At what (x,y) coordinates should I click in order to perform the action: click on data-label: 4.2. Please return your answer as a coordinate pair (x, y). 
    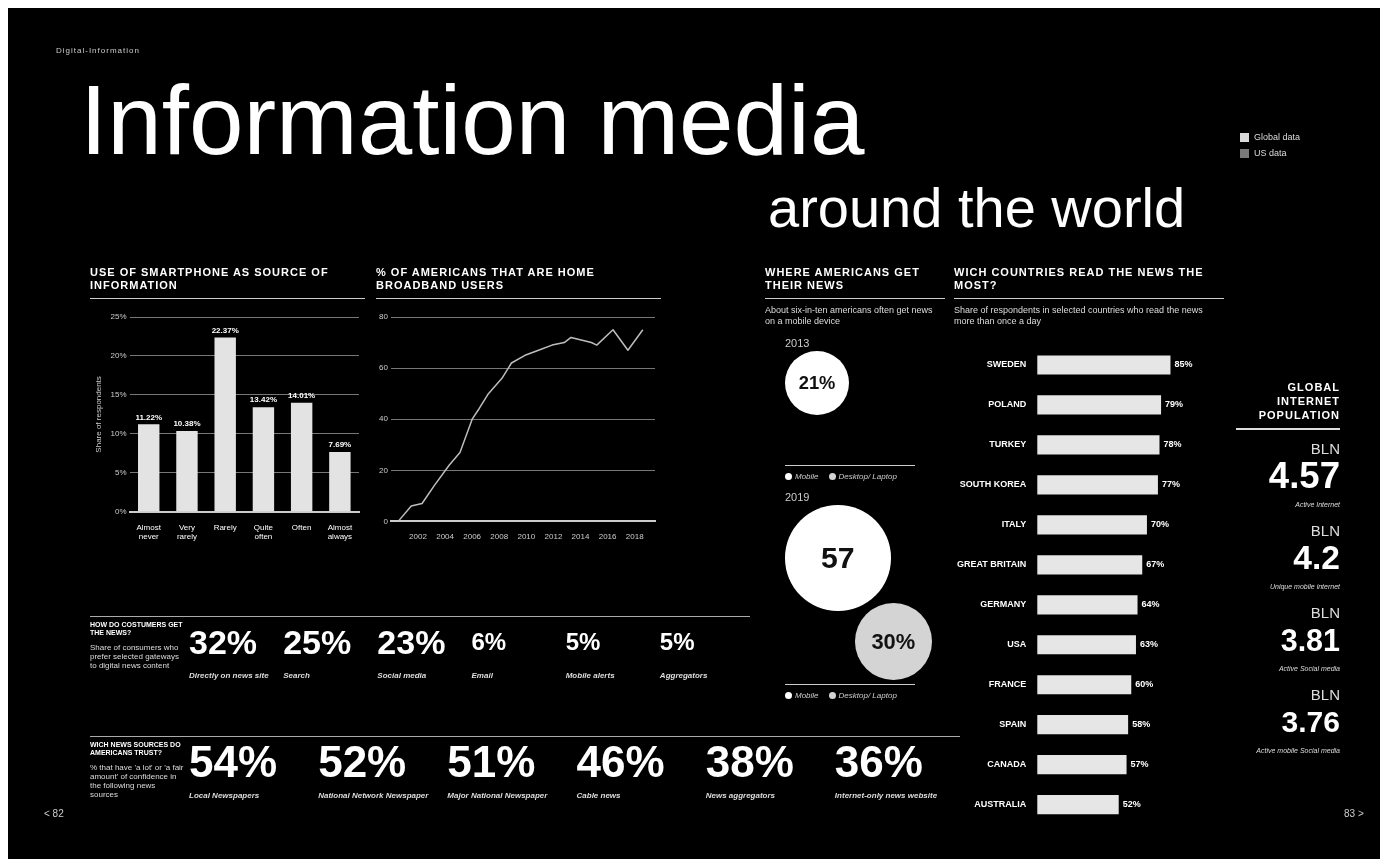
    Looking at the image, I should click on (1316, 558).